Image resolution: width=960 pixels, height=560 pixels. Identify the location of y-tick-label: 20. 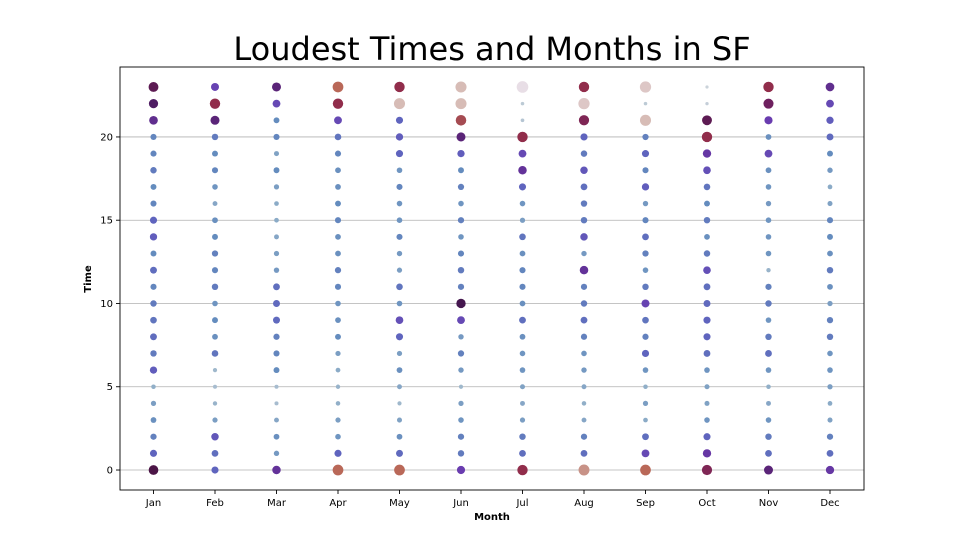
(106, 137).